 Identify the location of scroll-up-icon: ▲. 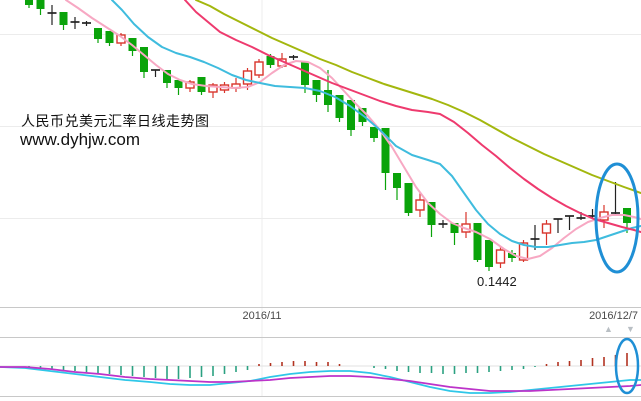
(608, 329).